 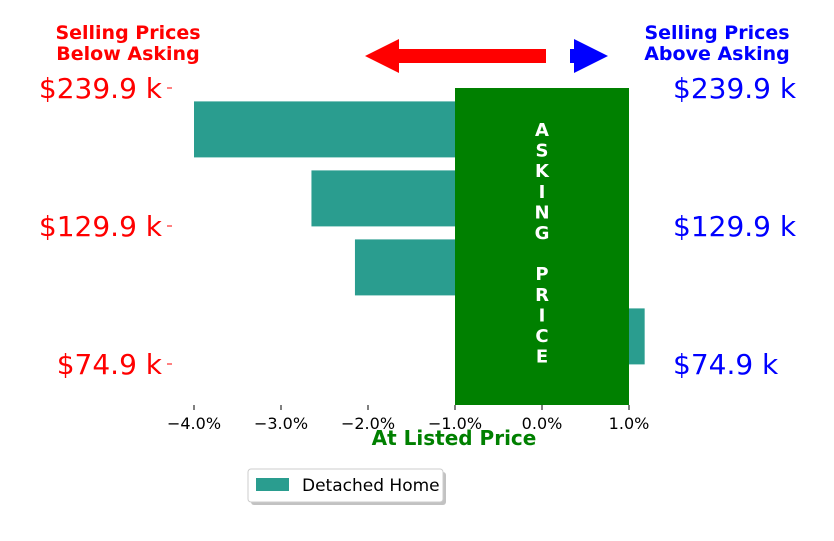 I want to click on asking-price-letter: N, so click(x=541, y=212).